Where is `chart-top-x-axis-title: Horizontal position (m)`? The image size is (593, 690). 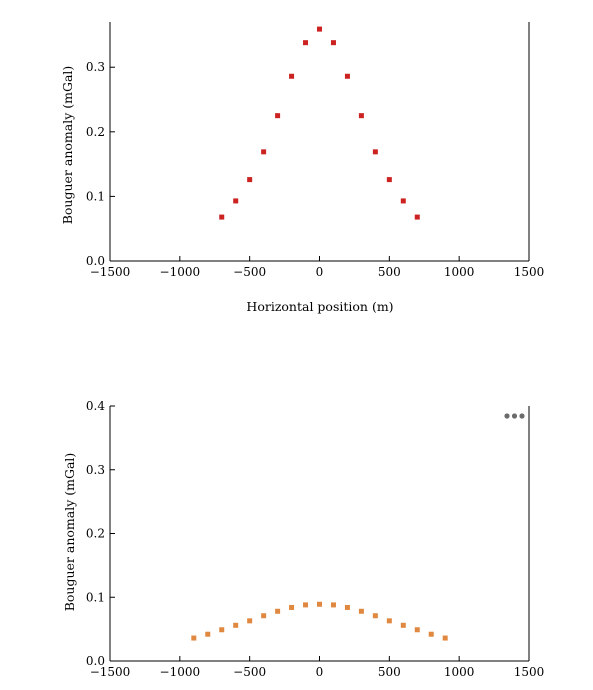 chart-top-x-axis-title: Horizontal position (m) is located at coordinates (319, 306).